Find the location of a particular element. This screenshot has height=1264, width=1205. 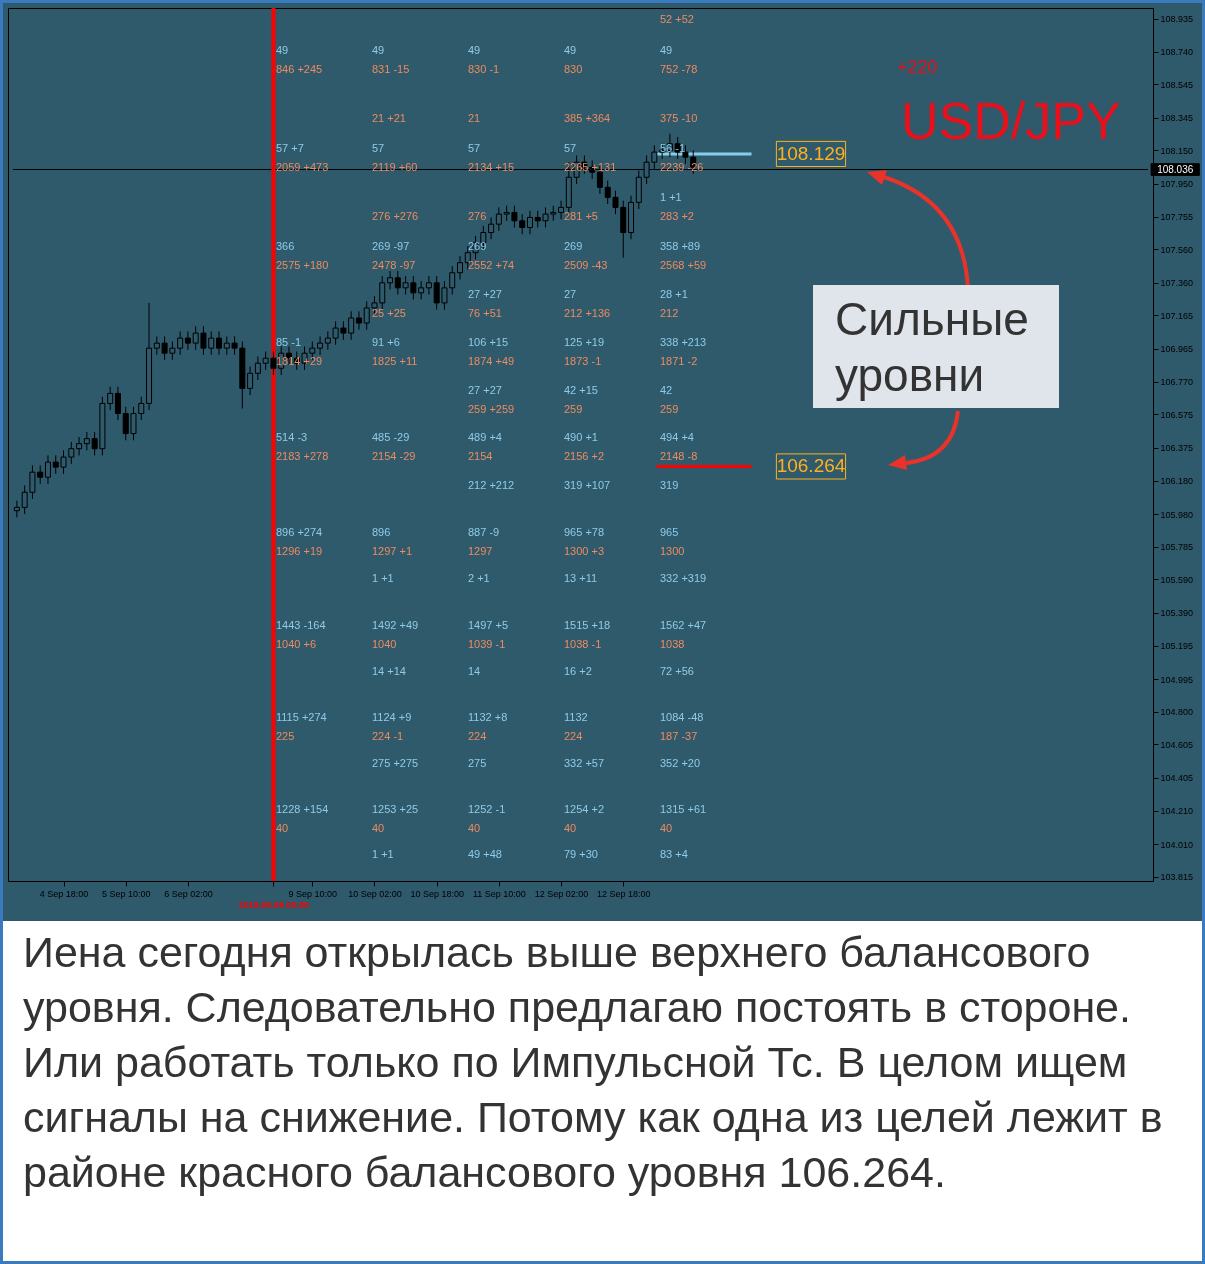

y-tick-label: 105.390 is located at coordinates (1177, 613).